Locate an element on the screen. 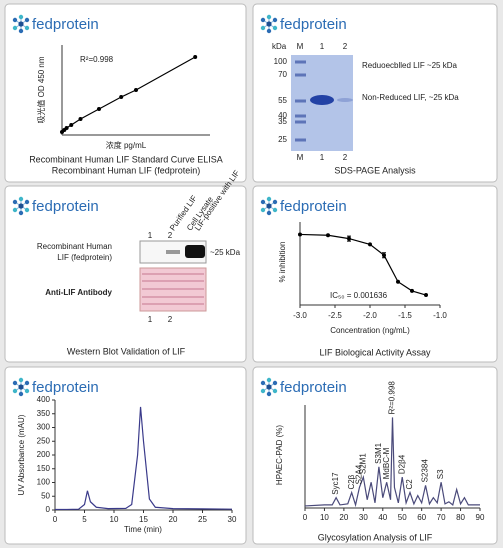  band is located at coordinates (345, 100).